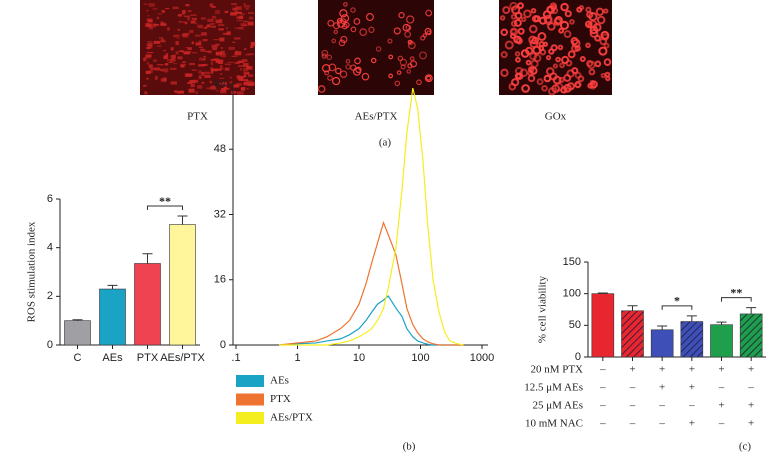  I want to click on y-tick-label: 150, so click(572, 262).